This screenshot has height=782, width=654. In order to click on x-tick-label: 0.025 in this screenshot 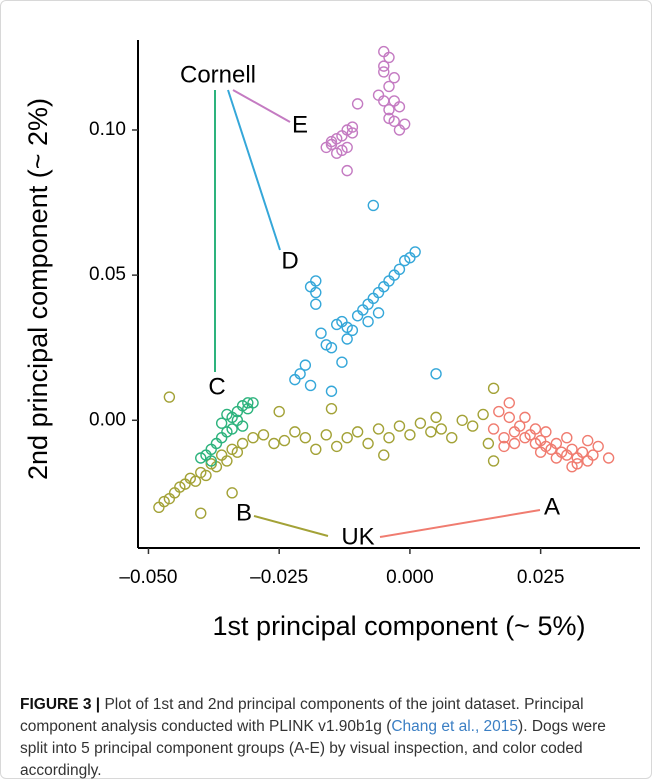, I will do `click(541, 577)`.